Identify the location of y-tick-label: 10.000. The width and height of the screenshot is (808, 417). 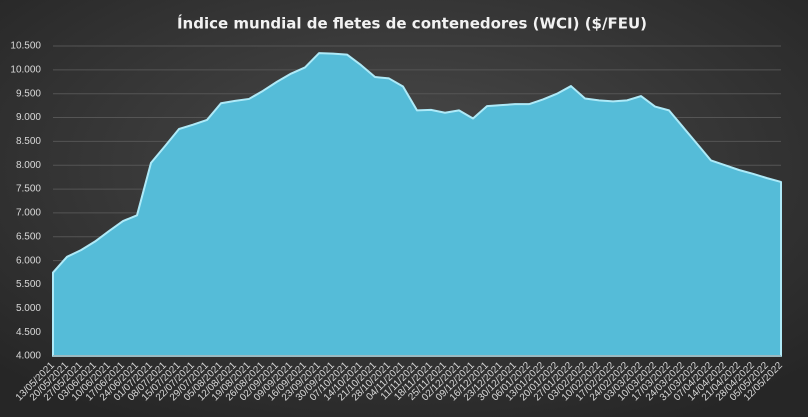
(25, 69).